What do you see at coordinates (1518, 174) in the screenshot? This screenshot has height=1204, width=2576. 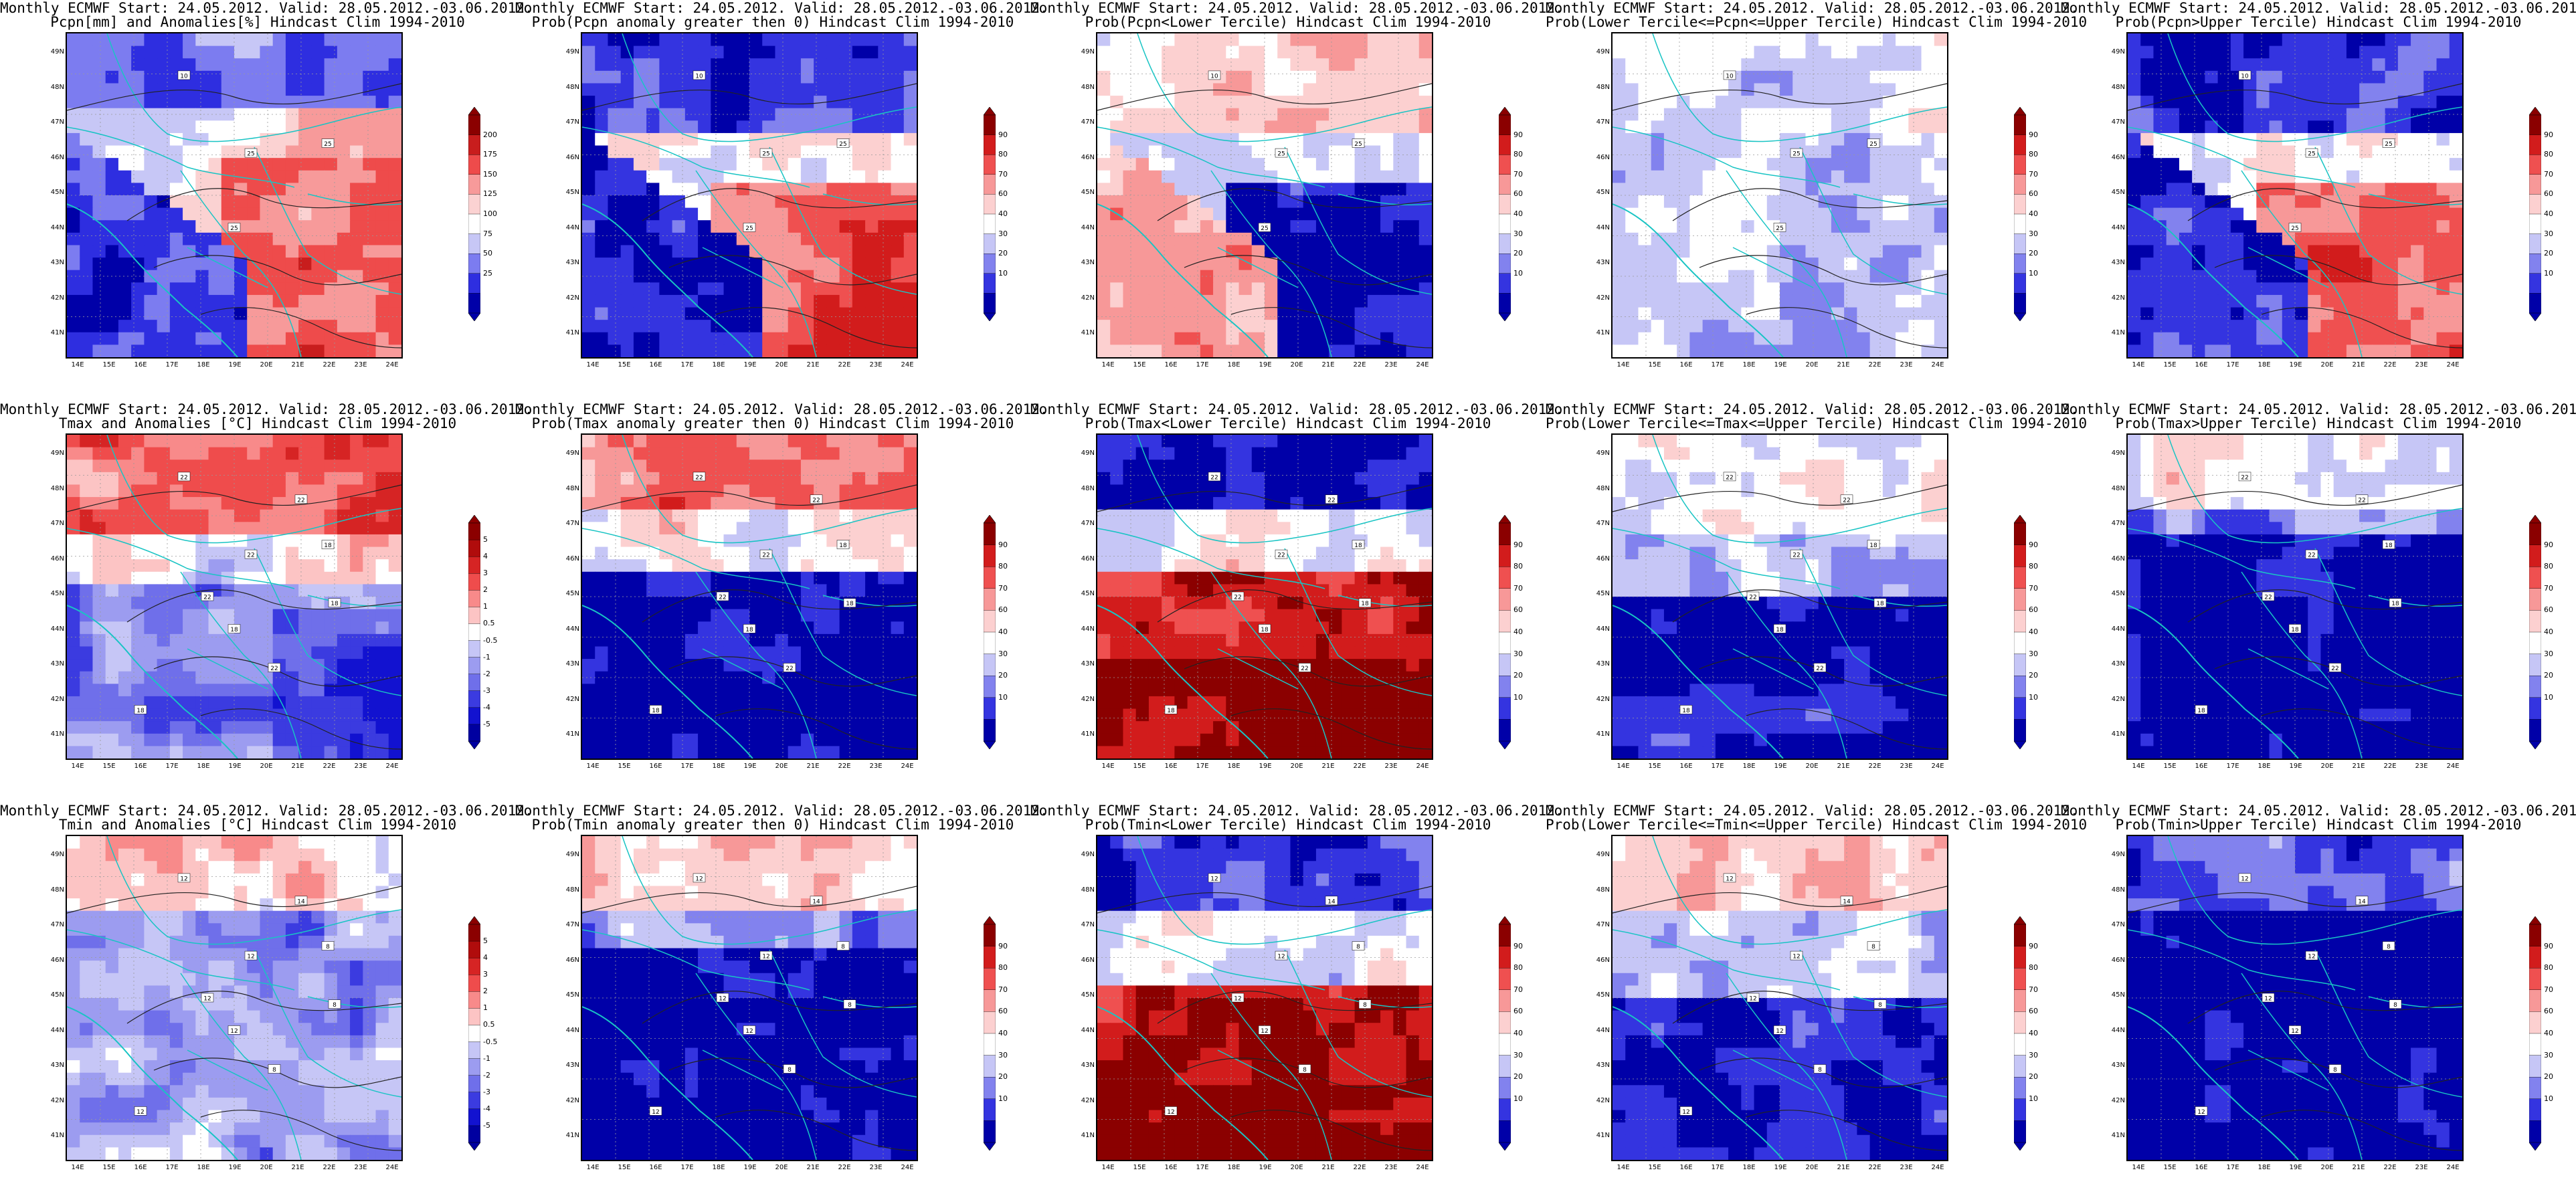 I see `colorbar-label: 70` at bounding box center [1518, 174].